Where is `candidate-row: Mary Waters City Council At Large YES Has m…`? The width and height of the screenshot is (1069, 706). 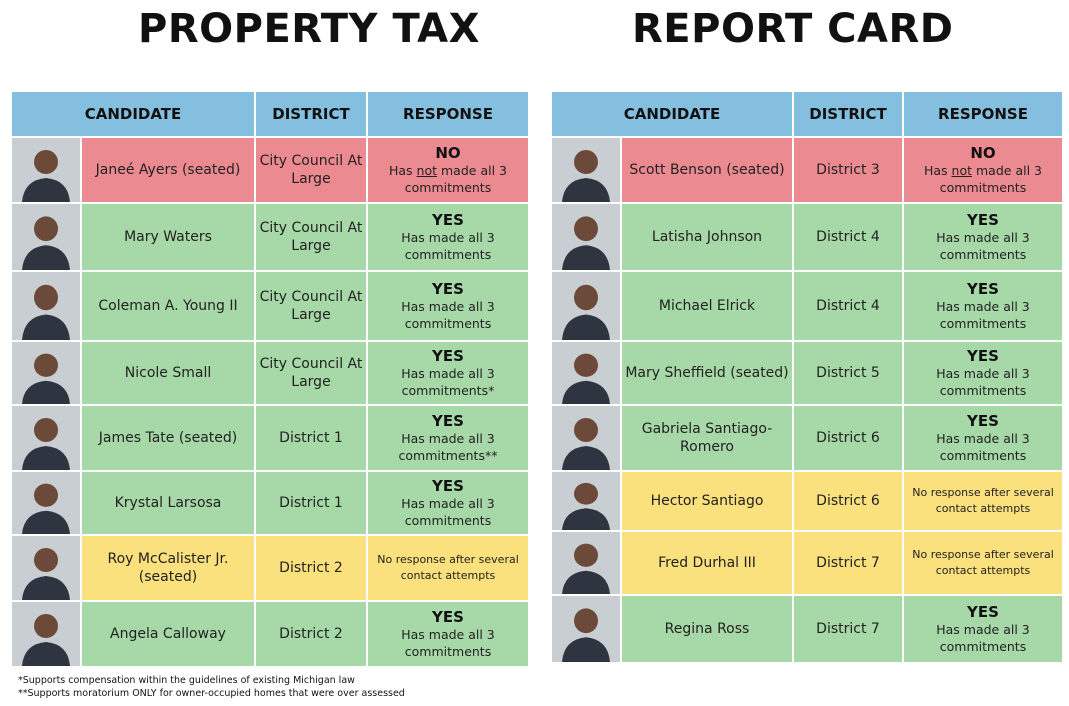 candidate-row: Mary Waters City Council At Large YES Has m… is located at coordinates (271, 237).